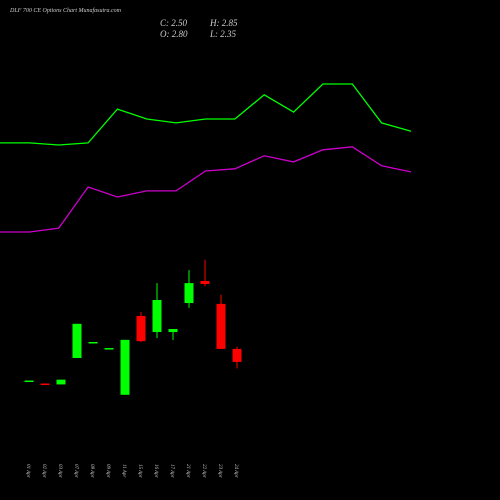 The width and height of the screenshot is (500, 500). I want to click on x-tick-label: 23 Apr, so click(219, 471).